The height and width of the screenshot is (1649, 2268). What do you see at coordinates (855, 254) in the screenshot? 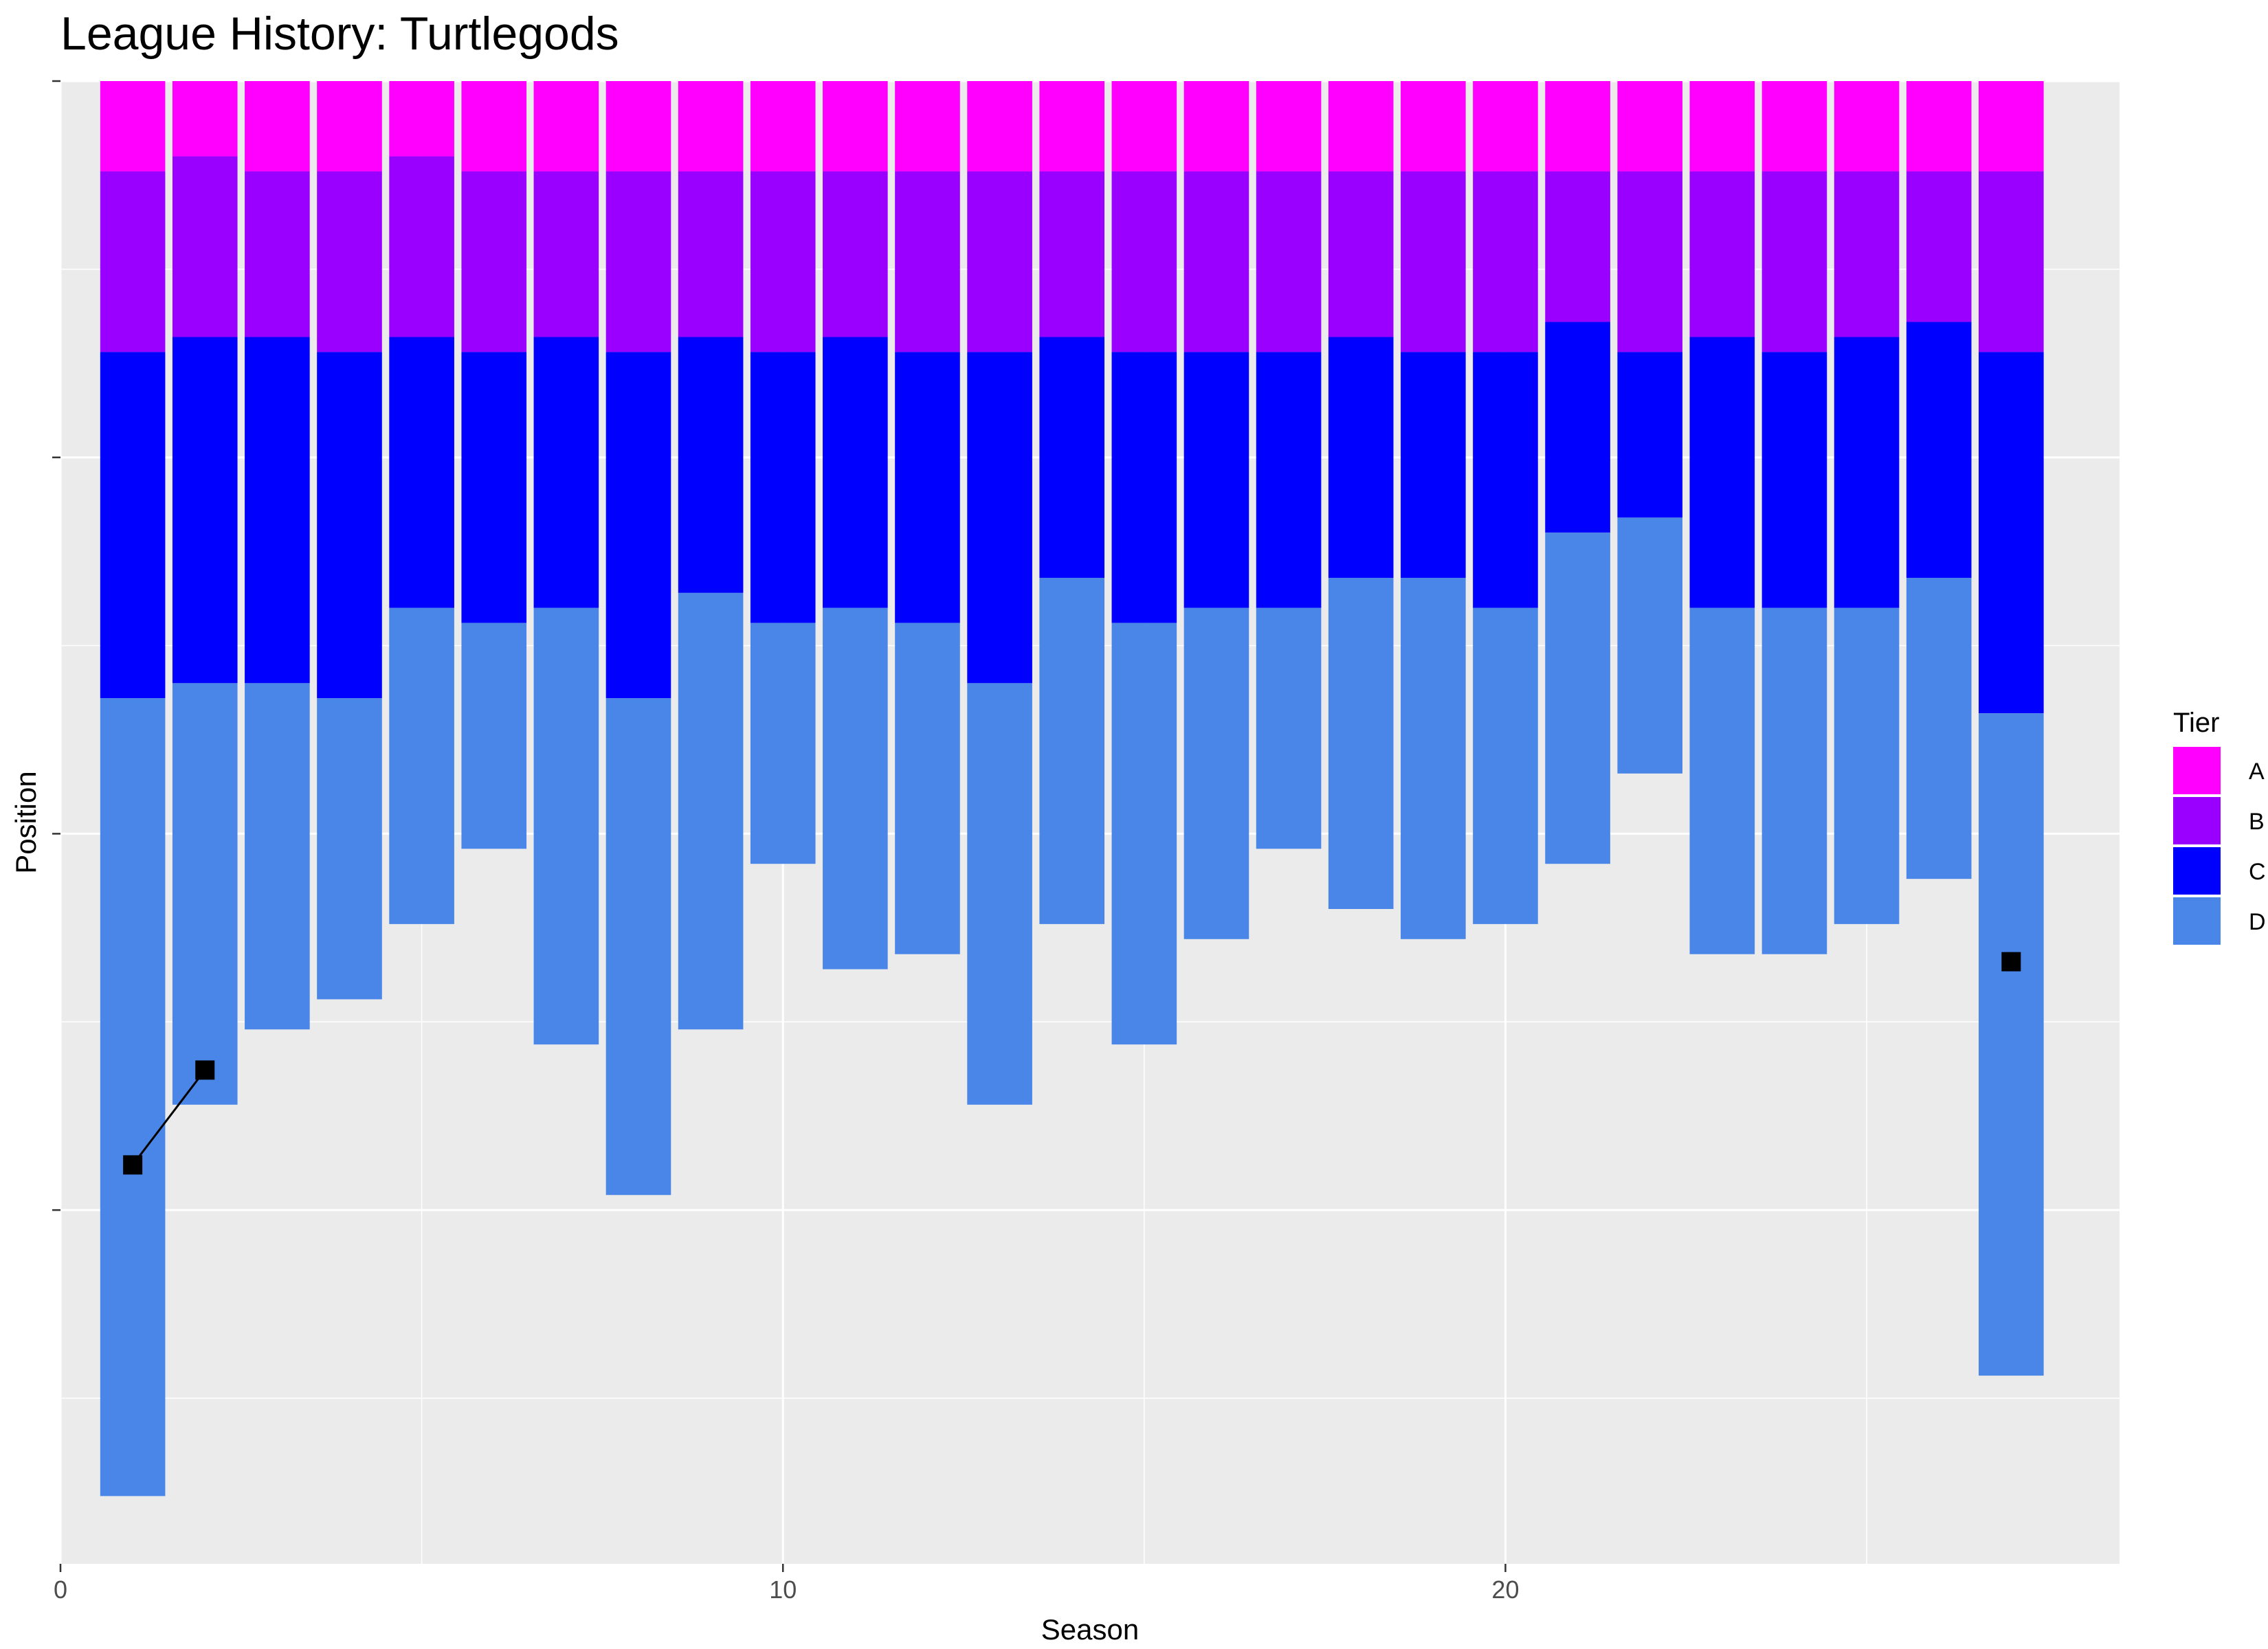
I see `bar-season-11-tier-b` at bounding box center [855, 254].